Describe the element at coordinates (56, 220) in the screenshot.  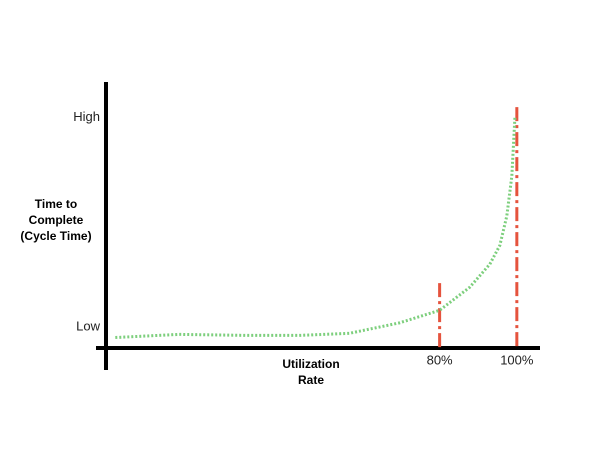
I see `y-axis-title: Time to Complete (Cycle Time)` at that location.